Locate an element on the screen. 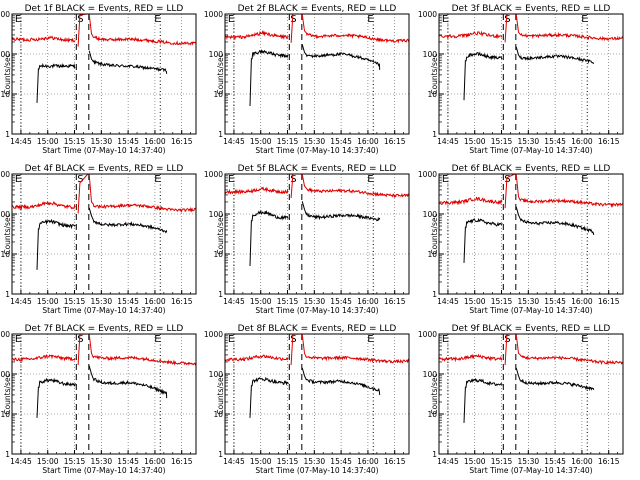 The height and width of the screenshot is (480, 640). panel-title: Det 7f BLACK = Events, RED = LLD is located at coordinates (104, 329).